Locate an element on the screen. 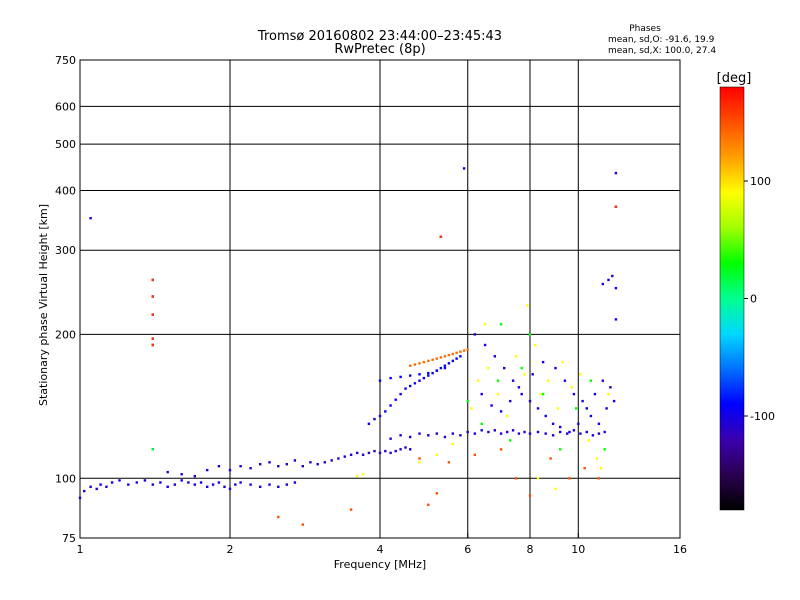 The width and height of the screenshot is (800, 600). y-tick-label: 75 is located at coordinates (69, 538).